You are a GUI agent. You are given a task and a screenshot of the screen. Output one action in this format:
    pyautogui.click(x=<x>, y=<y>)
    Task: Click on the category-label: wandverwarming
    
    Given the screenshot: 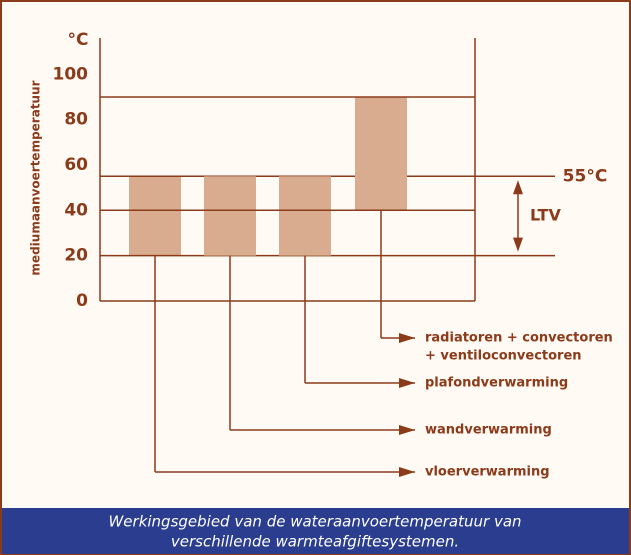 What is the action you would take?
    pyautogui.click(x=488, y=430)
    